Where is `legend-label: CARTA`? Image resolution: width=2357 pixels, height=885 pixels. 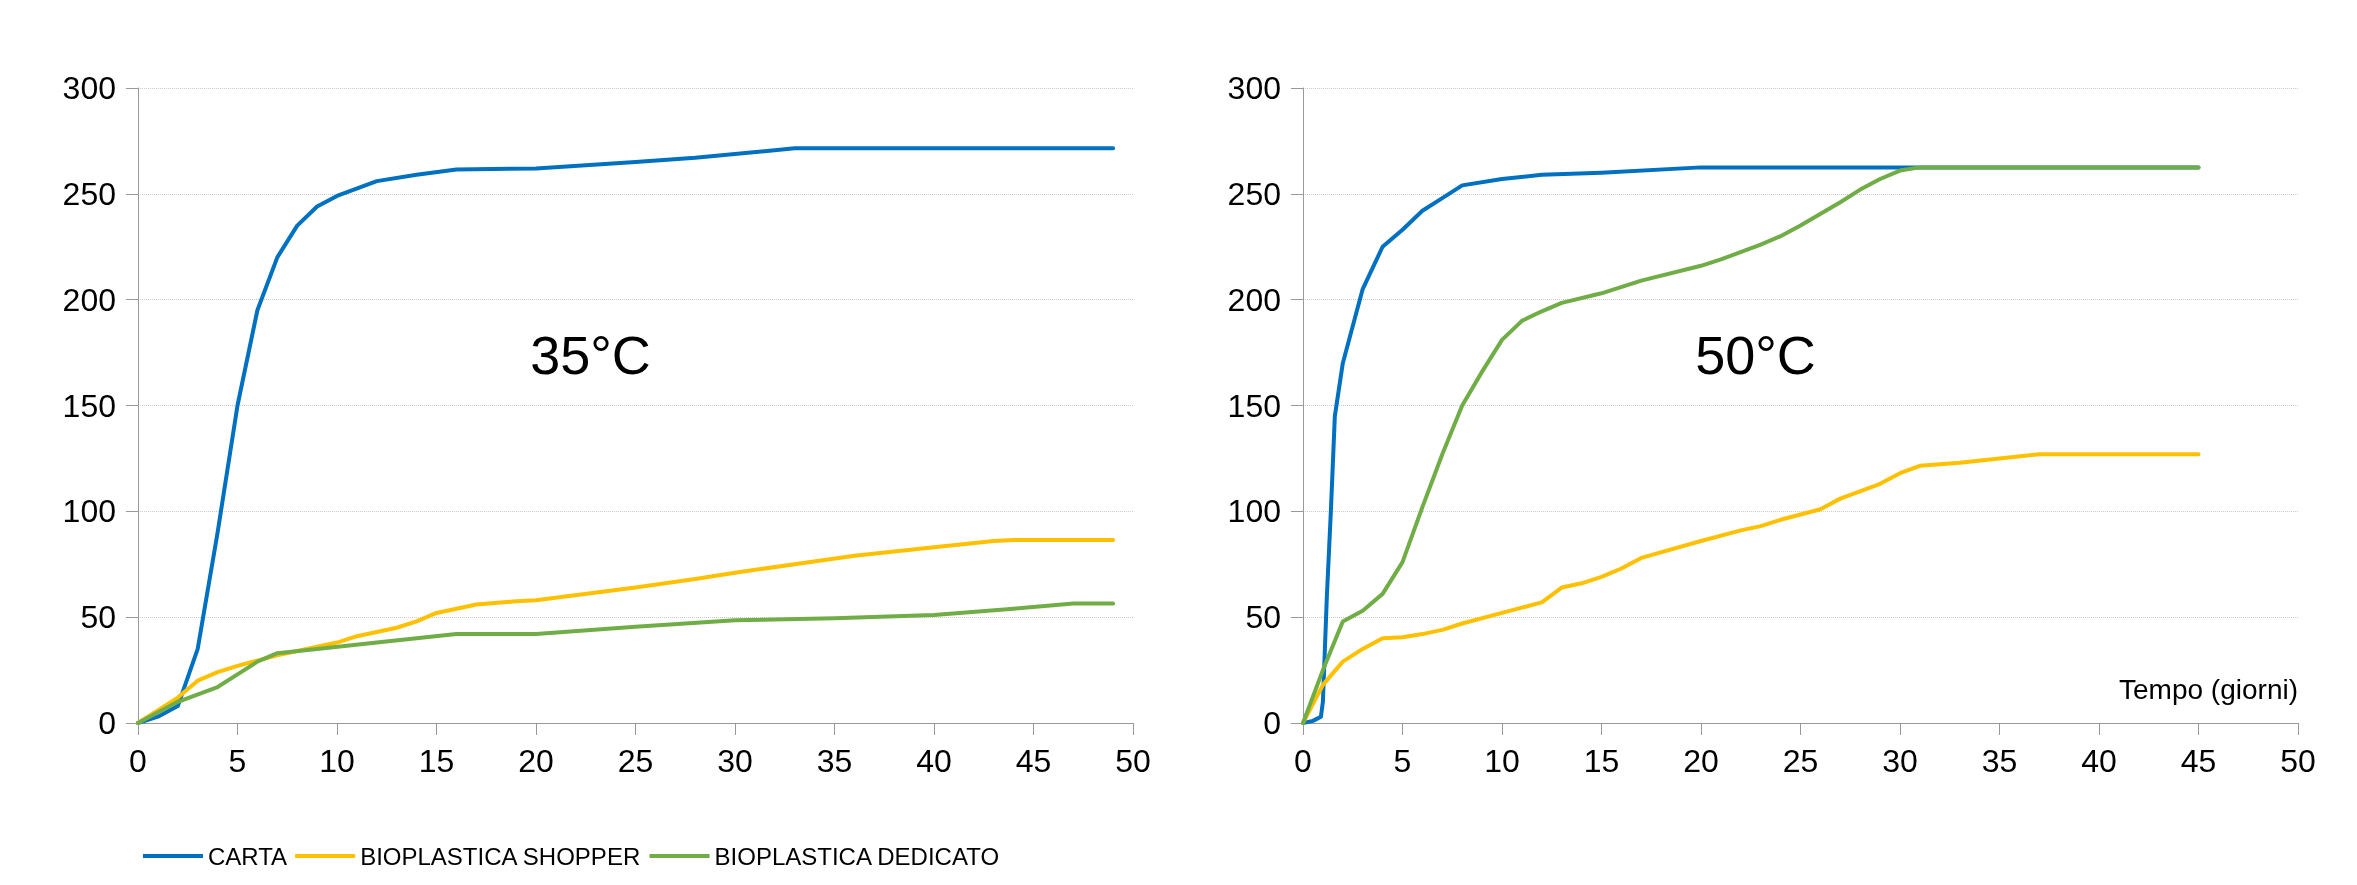 legend-label: CARTA is located at coordinates (248, 856).